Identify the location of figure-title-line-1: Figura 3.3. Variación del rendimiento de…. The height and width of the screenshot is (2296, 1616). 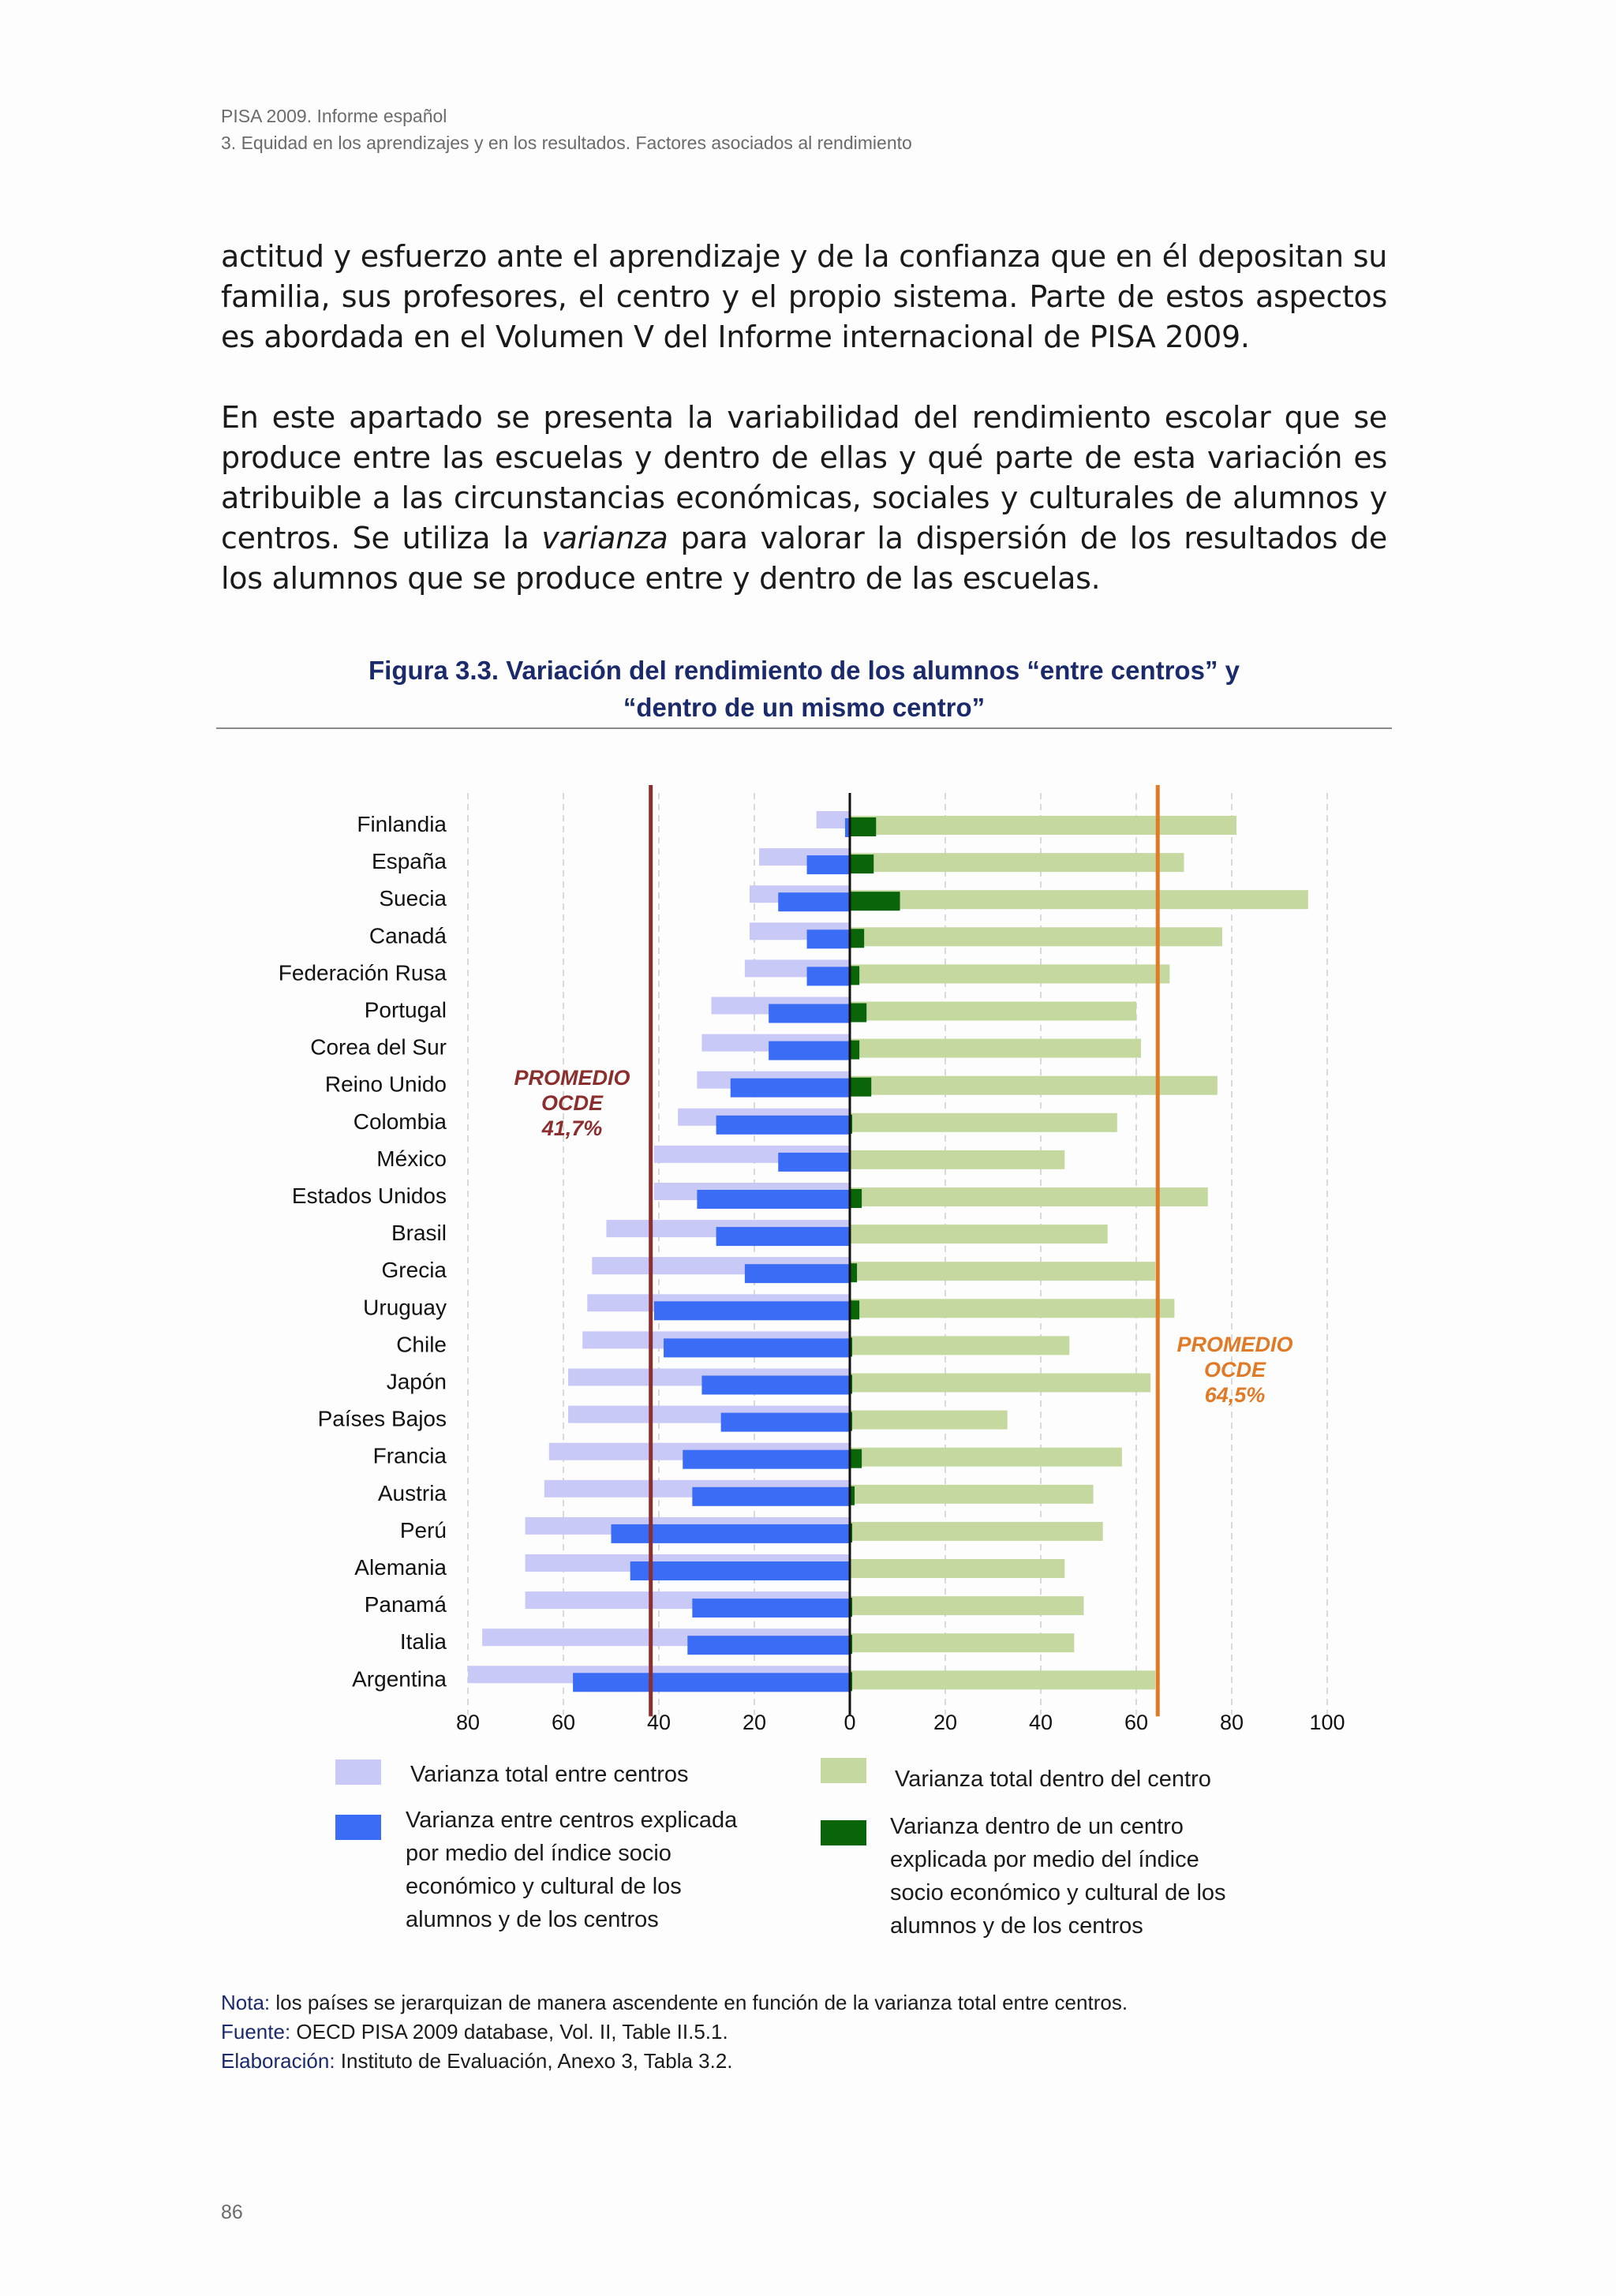
(804, 670).